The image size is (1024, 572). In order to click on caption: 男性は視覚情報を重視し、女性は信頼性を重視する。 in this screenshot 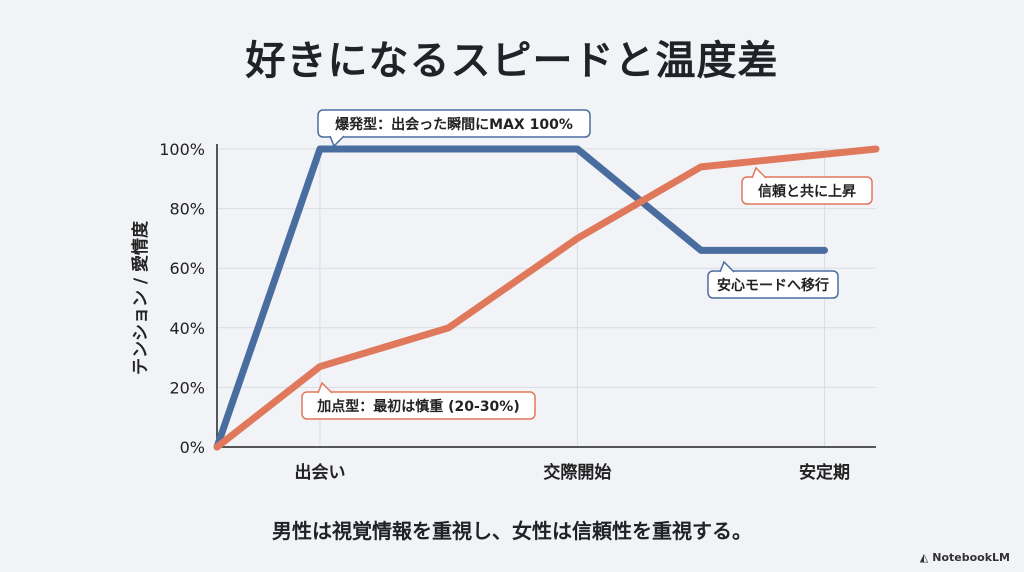, I will do `click(512, 531)`.